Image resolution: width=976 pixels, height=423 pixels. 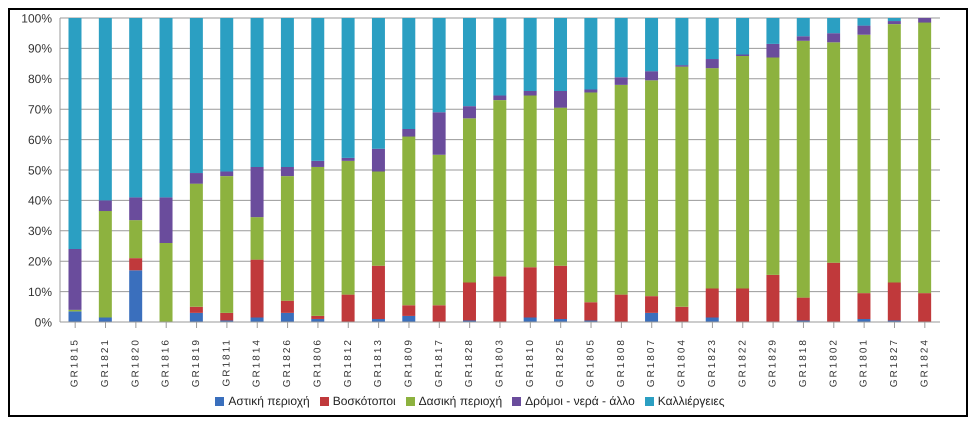 I want to click on y-tick-label: 90%, so click(x=40, y=49).